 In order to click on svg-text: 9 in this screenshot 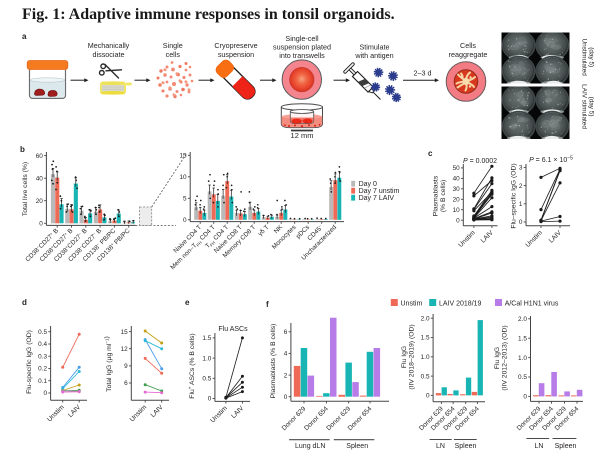, I will do `click(126, 366)`.